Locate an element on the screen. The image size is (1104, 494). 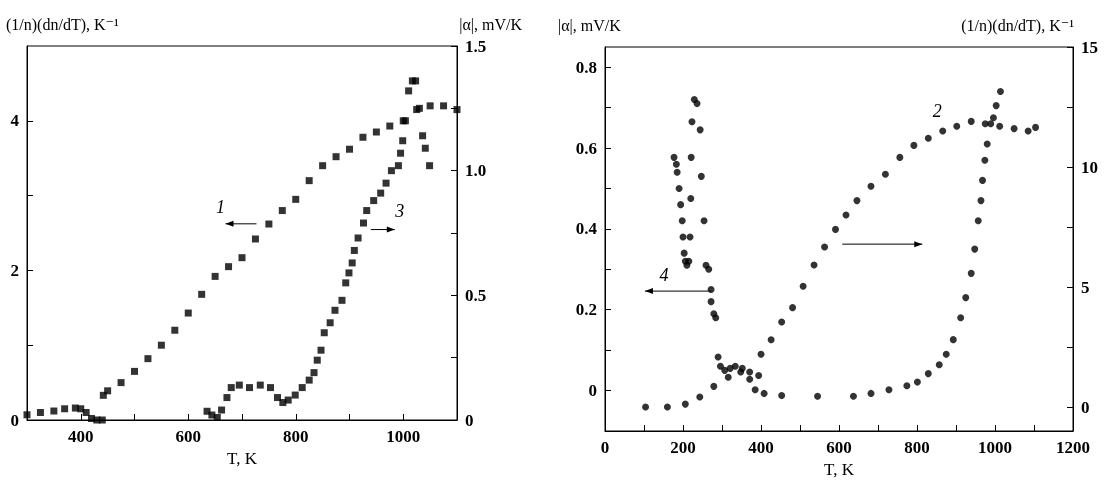
x-tick-label: 200 is located at coordinates (683, 447).